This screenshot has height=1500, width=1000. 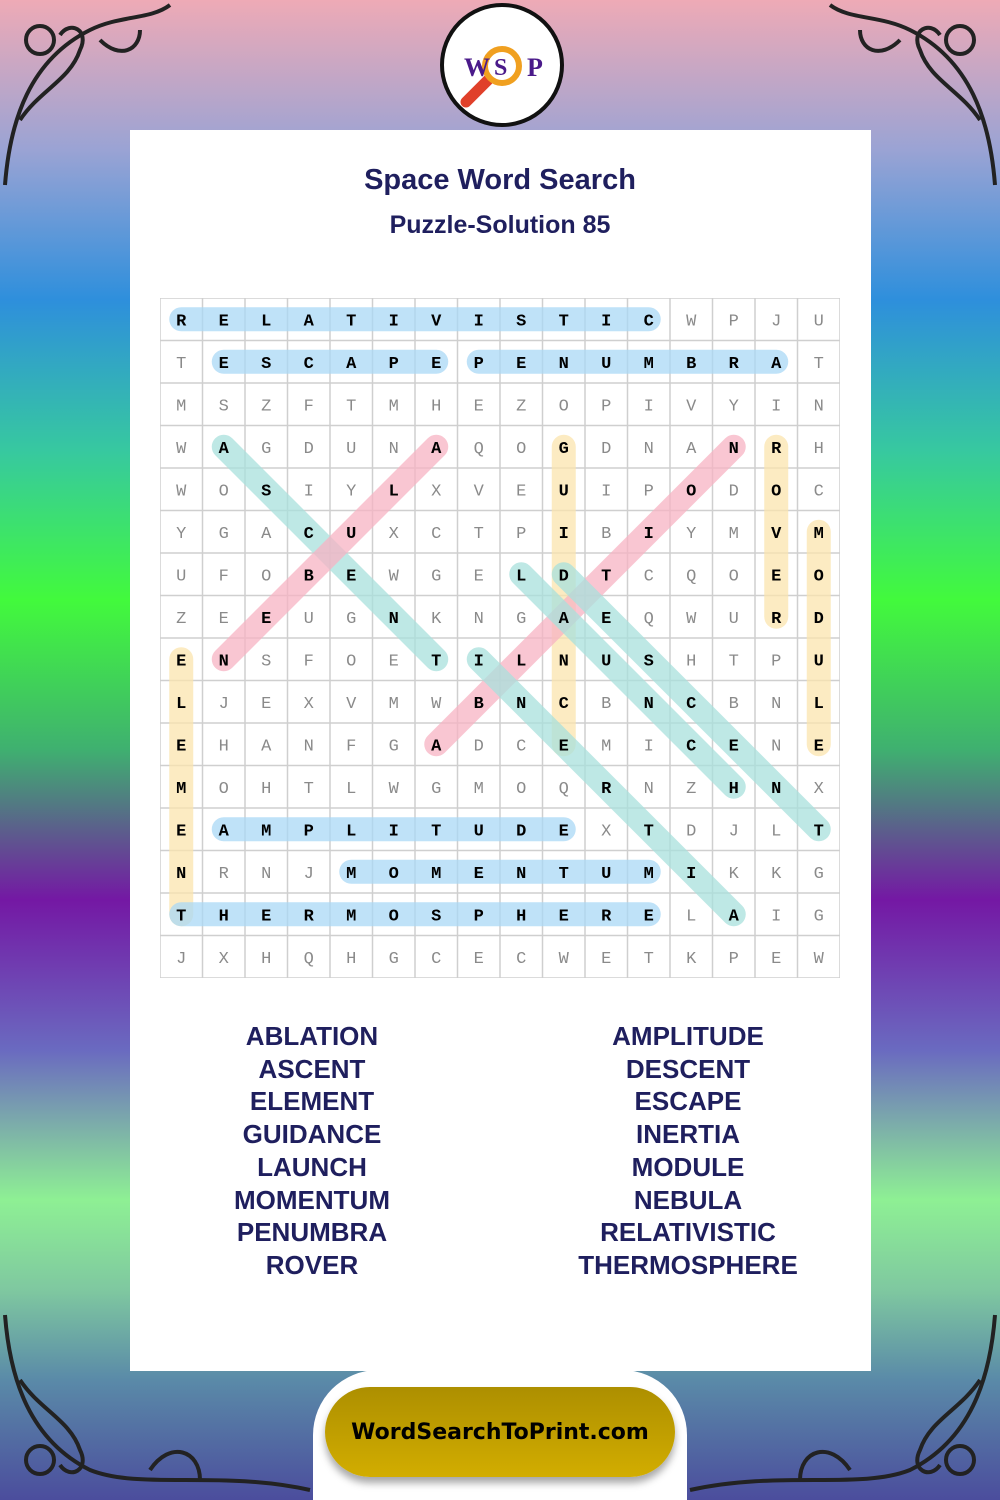 What do you see at coordinates (479, 491) in the screenshot?
I see `grid-cell: V` at bounding box center [479, 491].